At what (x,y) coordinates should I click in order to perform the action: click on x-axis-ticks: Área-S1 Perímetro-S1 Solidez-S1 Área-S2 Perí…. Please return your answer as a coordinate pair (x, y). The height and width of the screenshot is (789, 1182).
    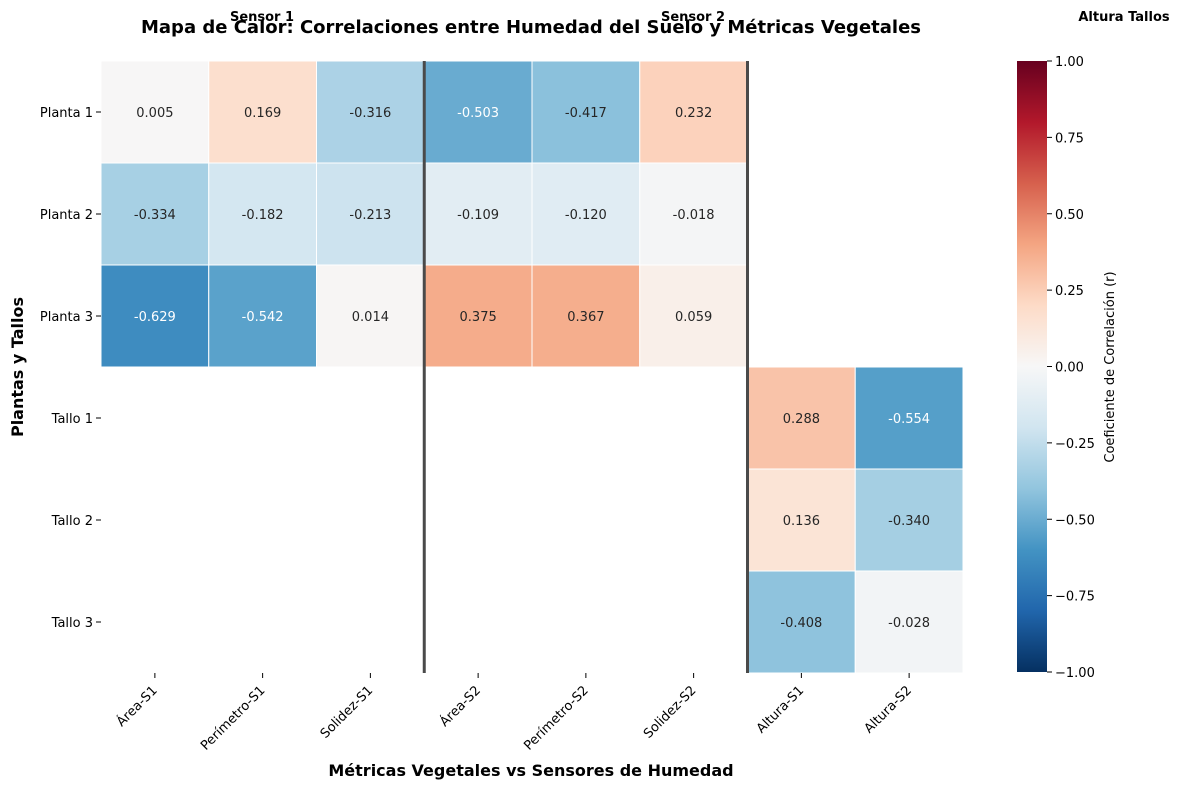
    Looking at the image, I should click on (514, 713).